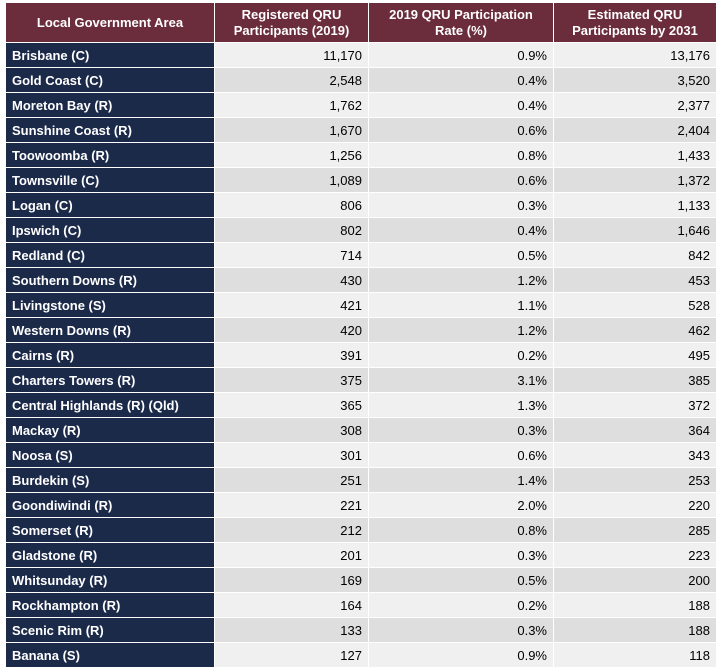  I want to click on lga-cell: Goondiwindi (R), so click(110, 505).